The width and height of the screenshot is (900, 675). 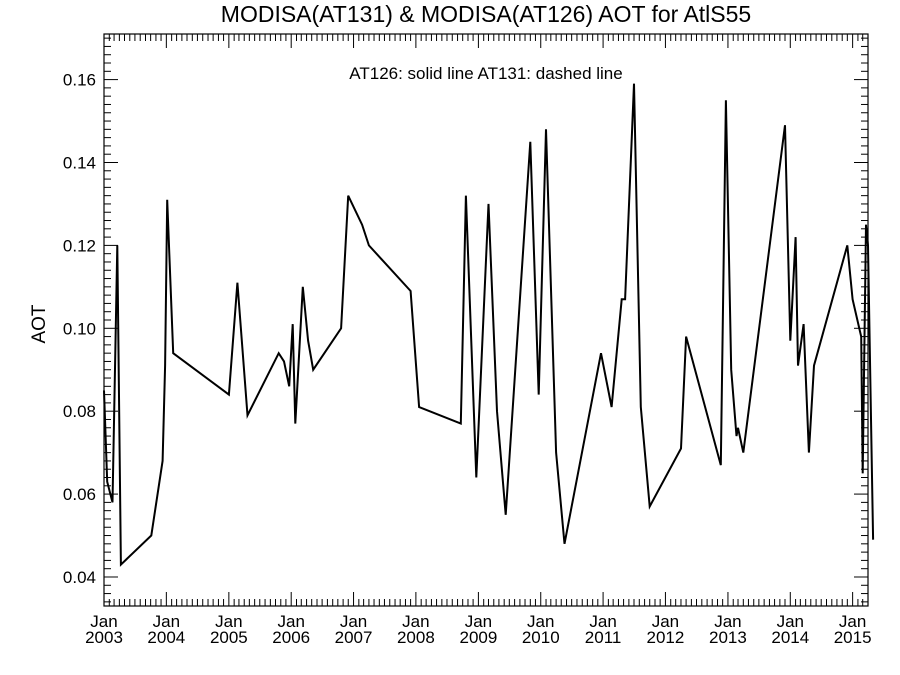 What do you see at coordinates (229, 637) in the screenshot?
I see `x-tick-year-label: 2005` at bounding box center [229, 637].